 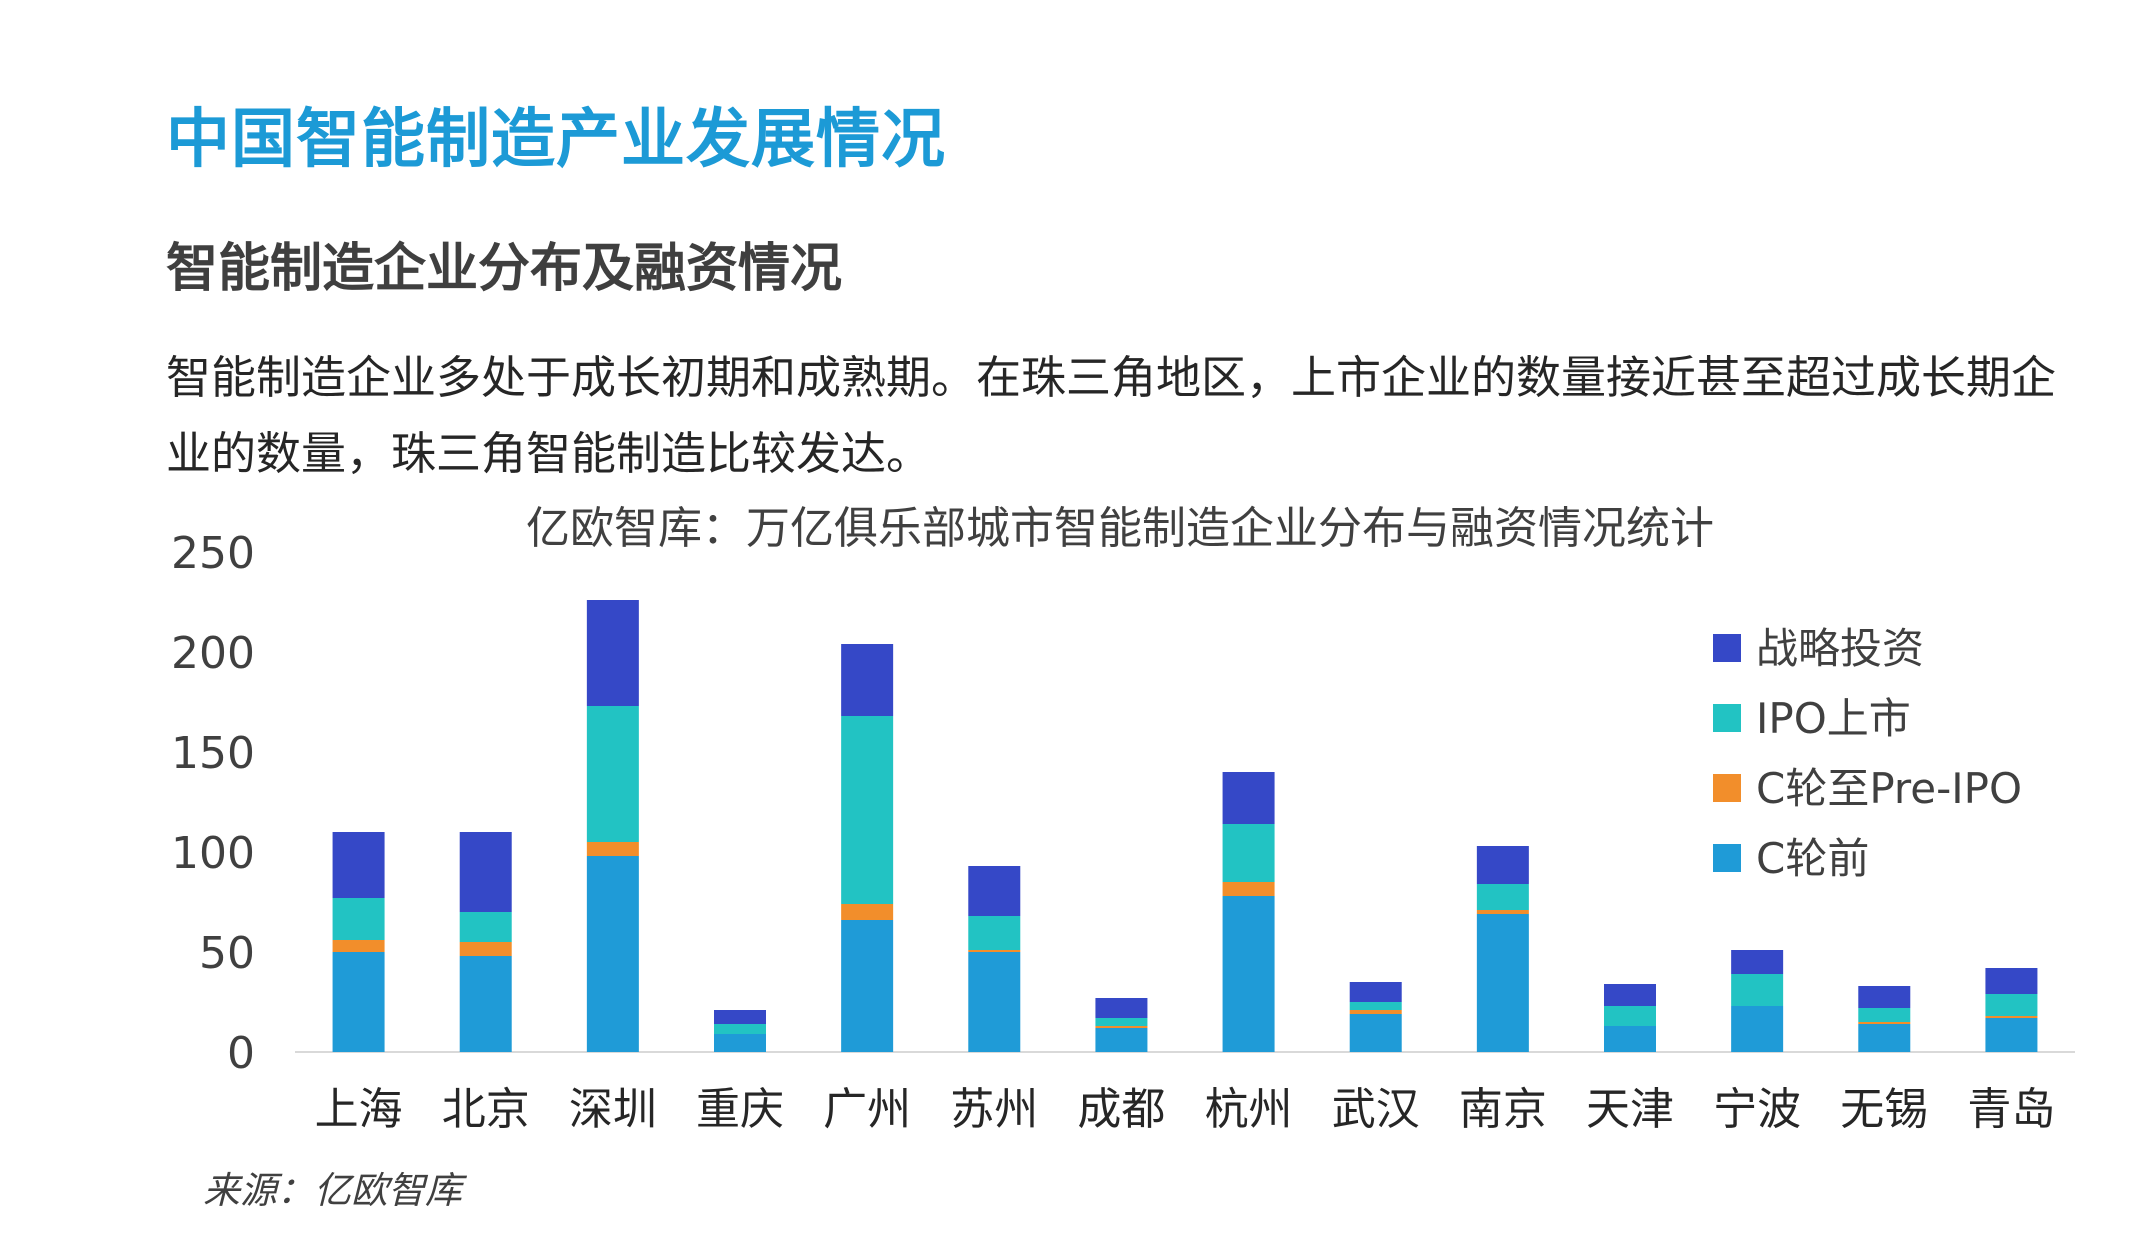 What do you see at coordinates (1376, 1109) in the screenshot?
I see `x-tick-label: 武汉` at bounding box center [1376, 1109].